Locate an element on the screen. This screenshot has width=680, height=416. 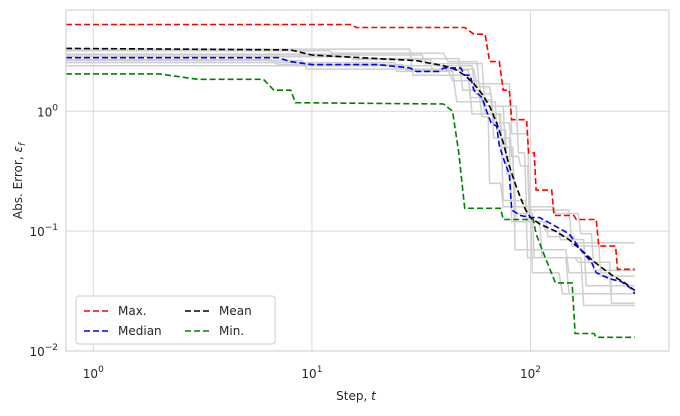
x-tick-labels: 10⁰ 10¹ 10² is located at coordinates (312, 373).